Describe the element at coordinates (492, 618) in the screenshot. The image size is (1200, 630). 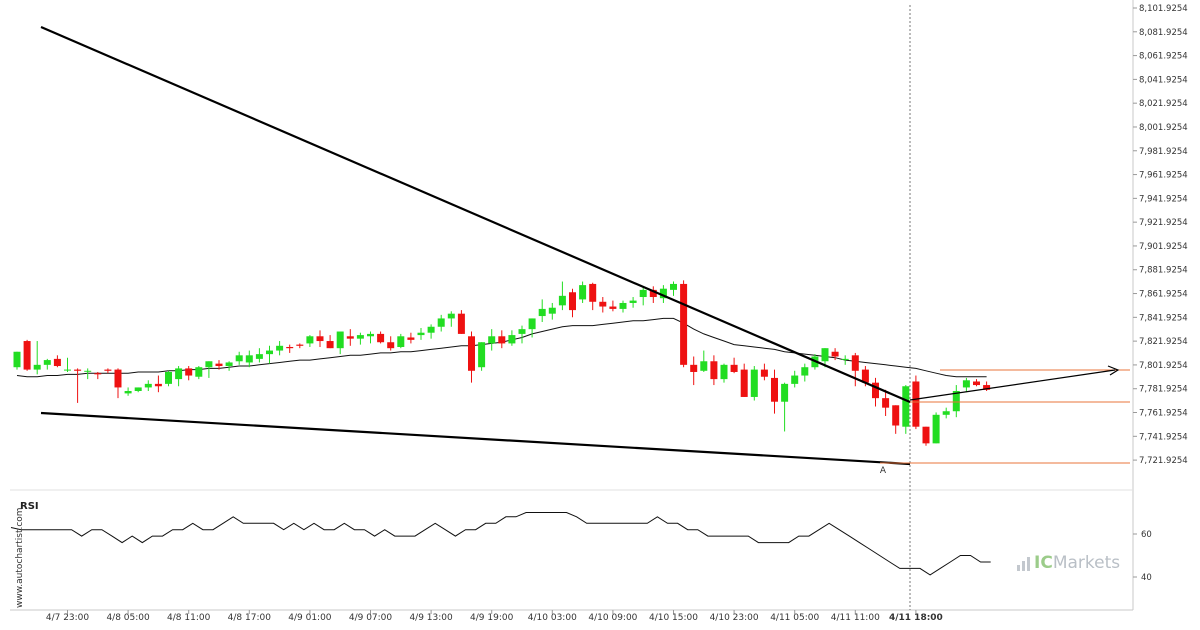
I see `time-tick-label: 4/9 19:00` at that location.